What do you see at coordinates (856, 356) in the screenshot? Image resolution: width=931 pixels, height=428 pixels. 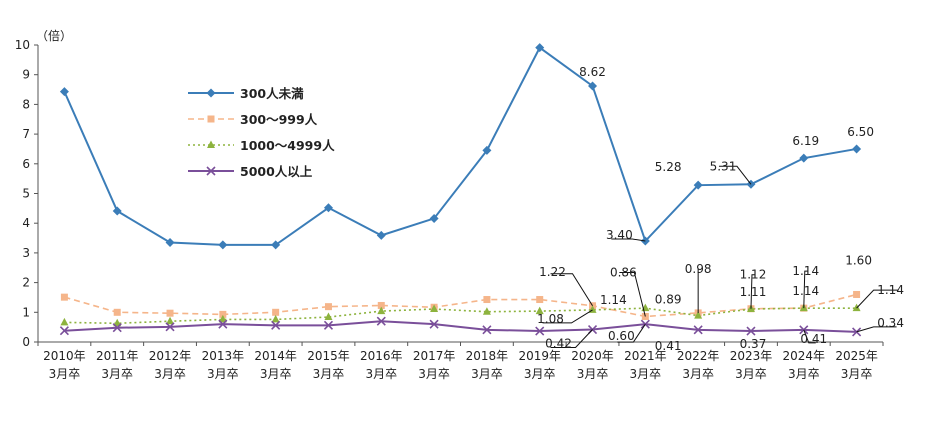 I see `x-tick-label: 2025年` at bounding box center [856, 356].